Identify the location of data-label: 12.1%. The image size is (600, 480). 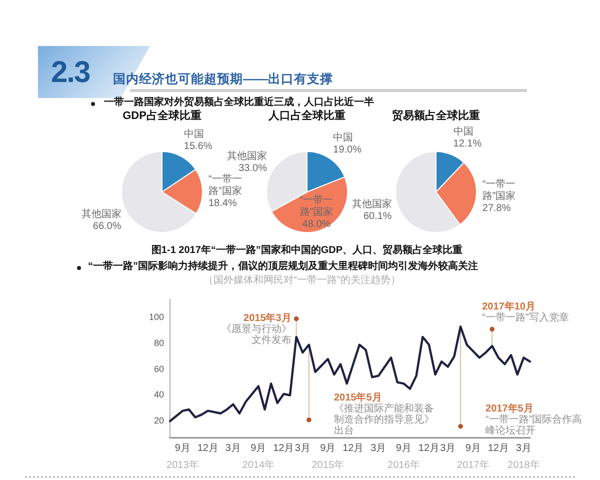
(467, 144).